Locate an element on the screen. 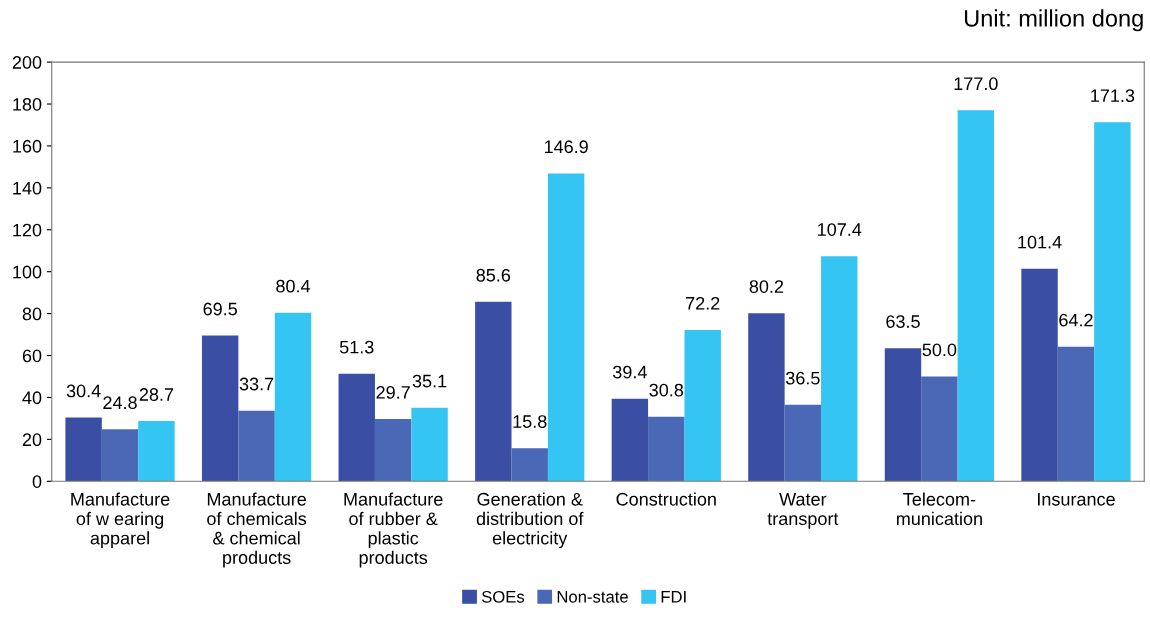 Image resolution: width=1150 pixels, height=621 pixels. x-tick-label: Manufacture of rubber & plastic products is located at coordinates (393, 530).